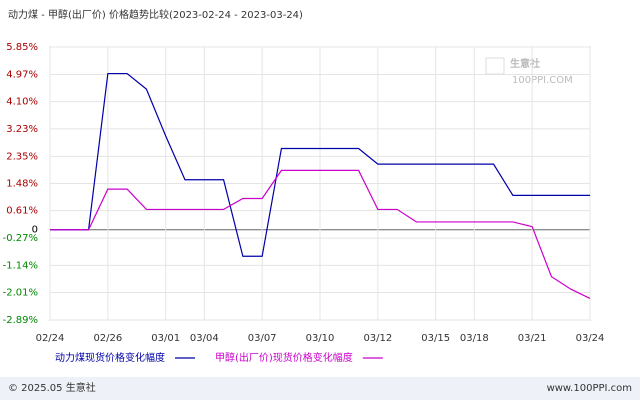  Describe the element at coordinates (20, 293) in the screenshot. I see `y-tick-label: -2.01%` at that location.